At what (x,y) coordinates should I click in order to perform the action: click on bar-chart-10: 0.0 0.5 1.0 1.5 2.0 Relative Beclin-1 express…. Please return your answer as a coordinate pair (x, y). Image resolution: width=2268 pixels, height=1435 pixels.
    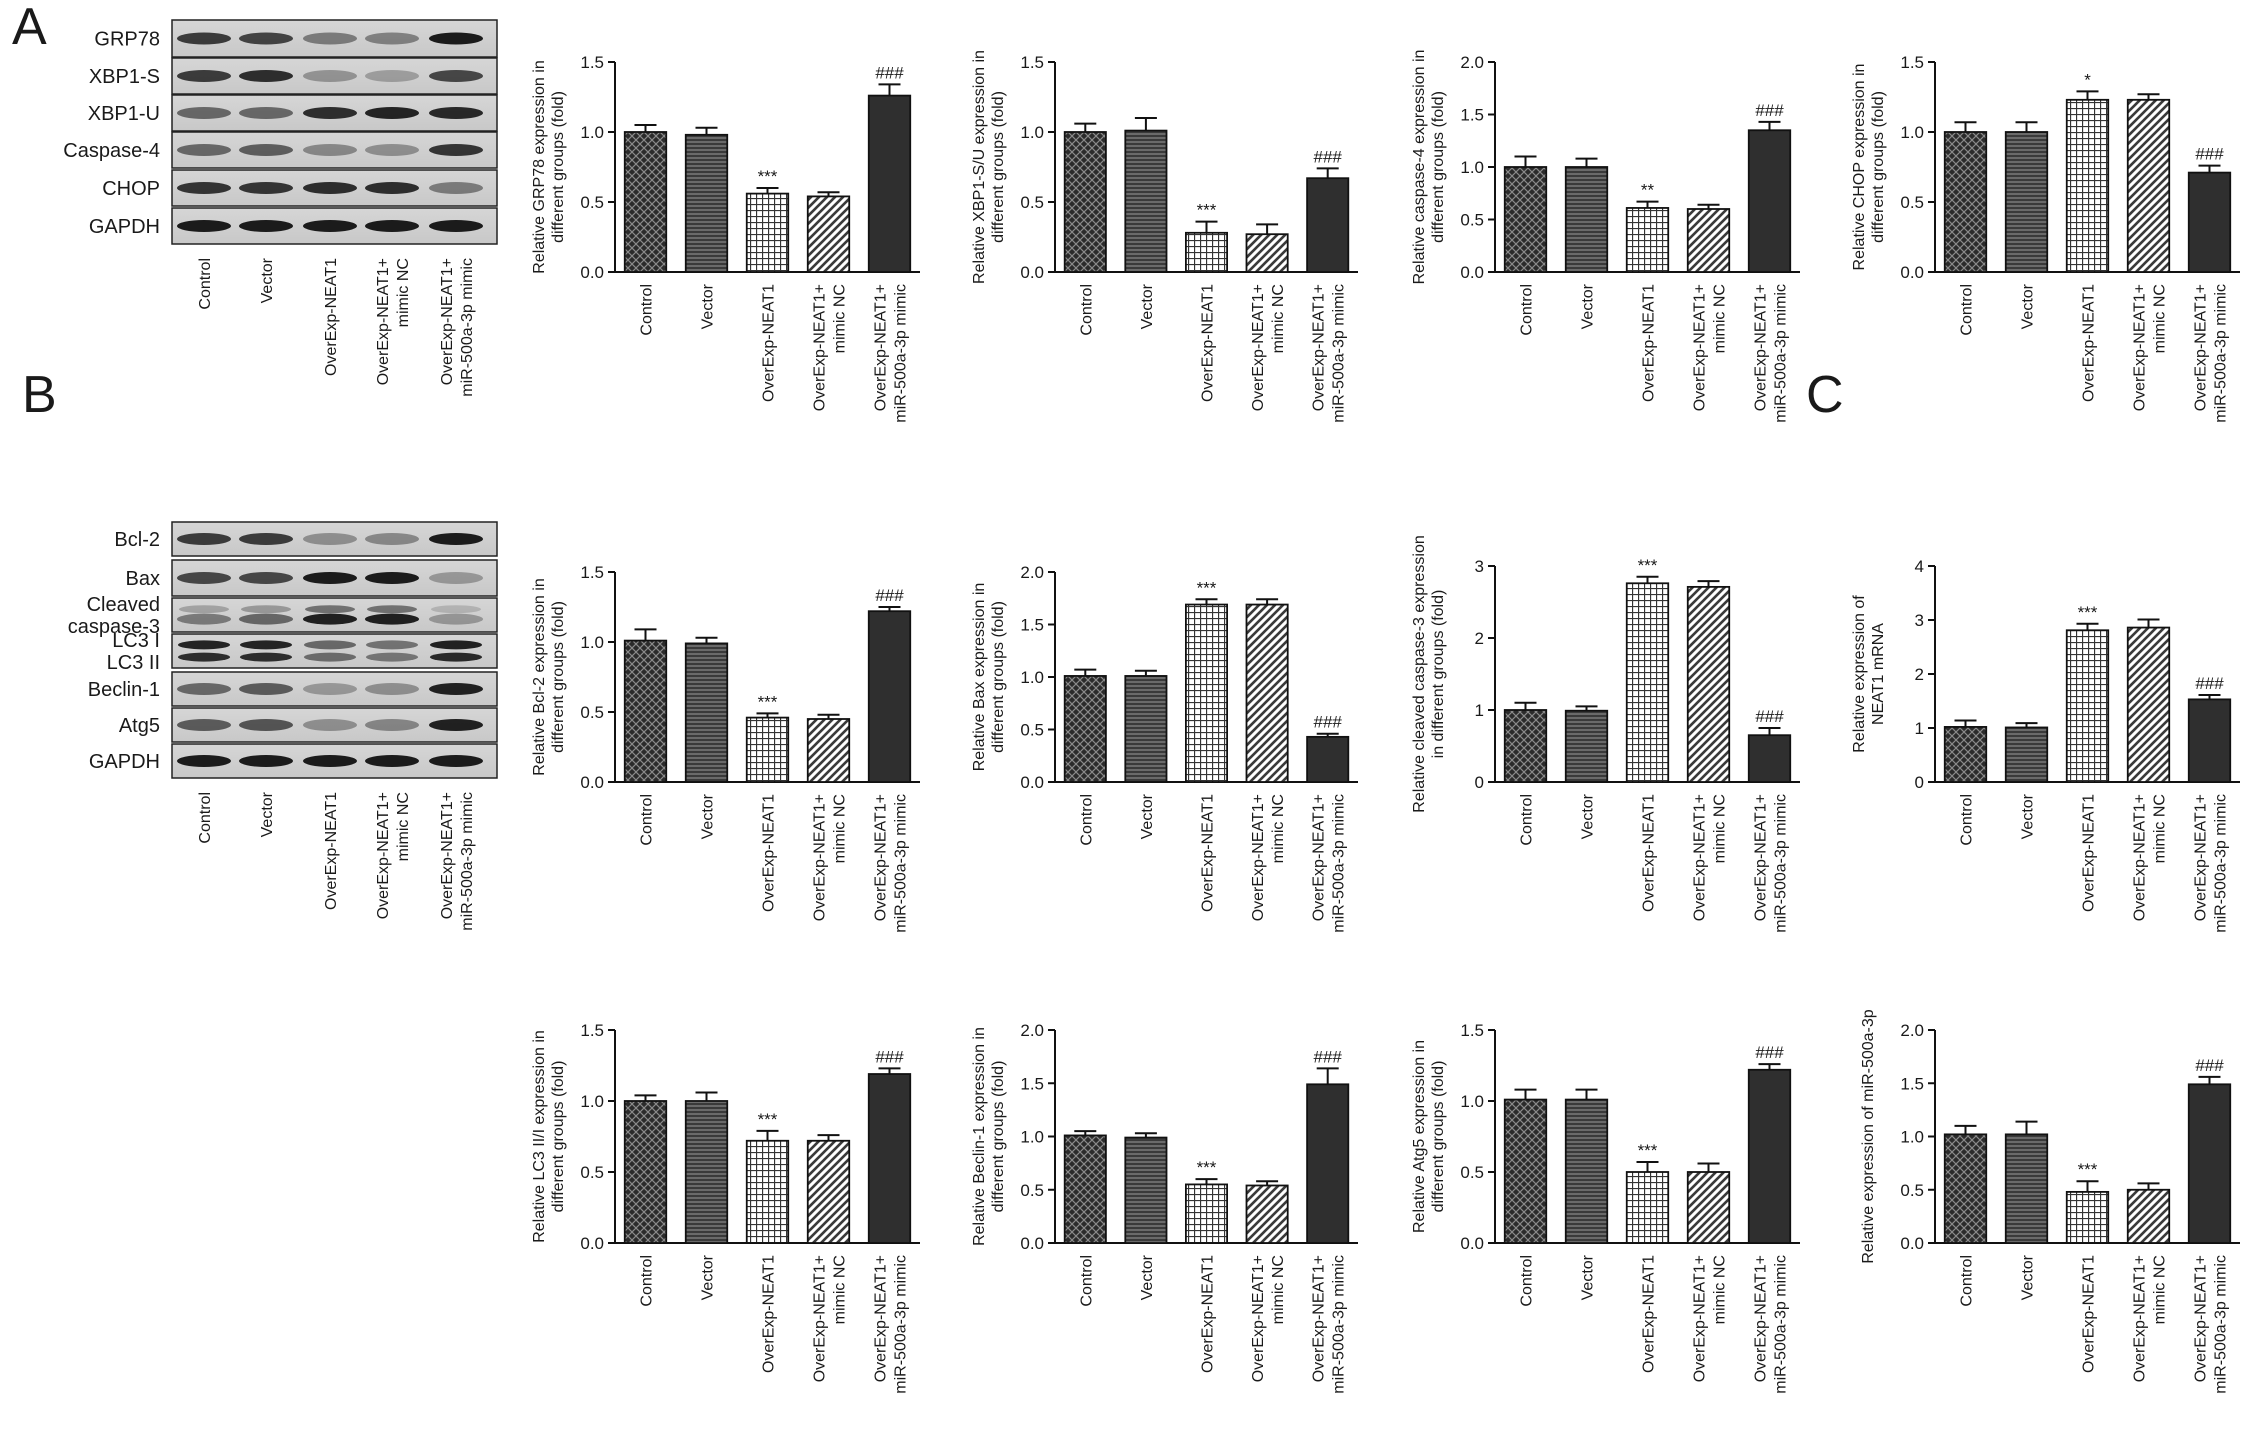
    Looking at the image, I should click on (1164, 1207).